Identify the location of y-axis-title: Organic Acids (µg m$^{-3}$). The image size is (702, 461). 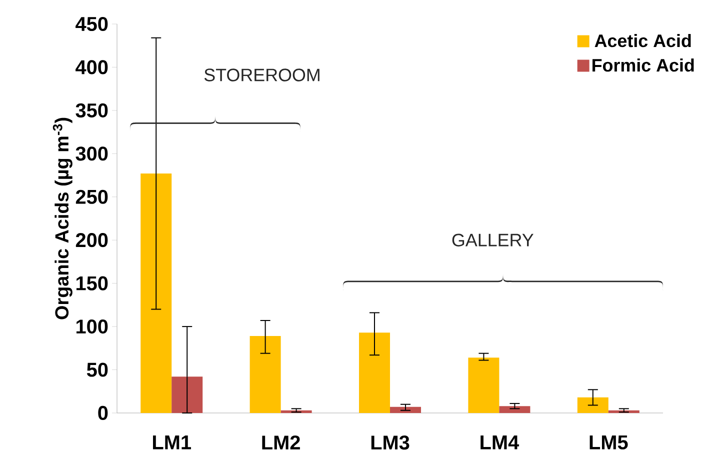
(62, 219).